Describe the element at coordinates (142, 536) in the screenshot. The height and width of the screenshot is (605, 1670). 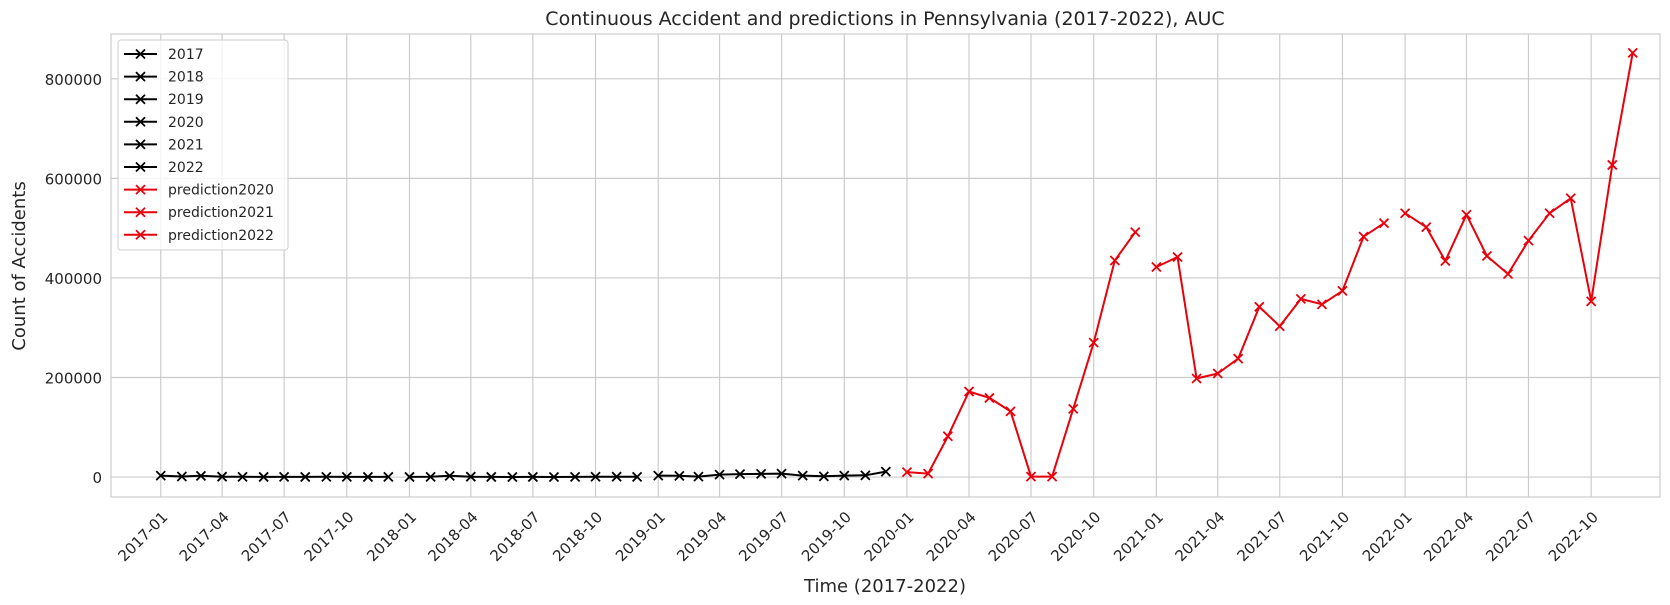
I see `x-tick-label: 2017-01` at that location.